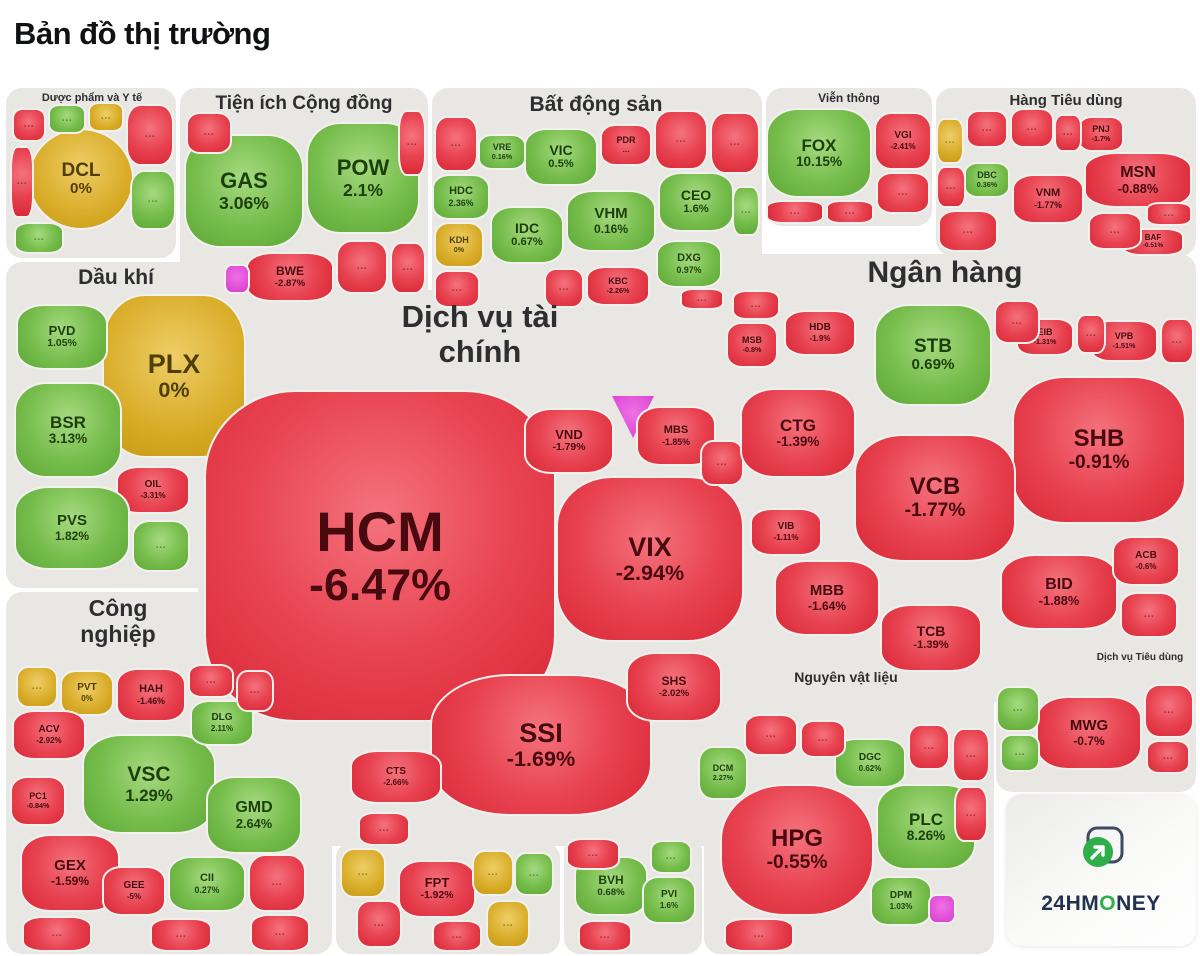 The width and height of the screenshot is (1200, 956). I want to click on stock-cell-idc: IDC 0.67%, so click(527, 235).